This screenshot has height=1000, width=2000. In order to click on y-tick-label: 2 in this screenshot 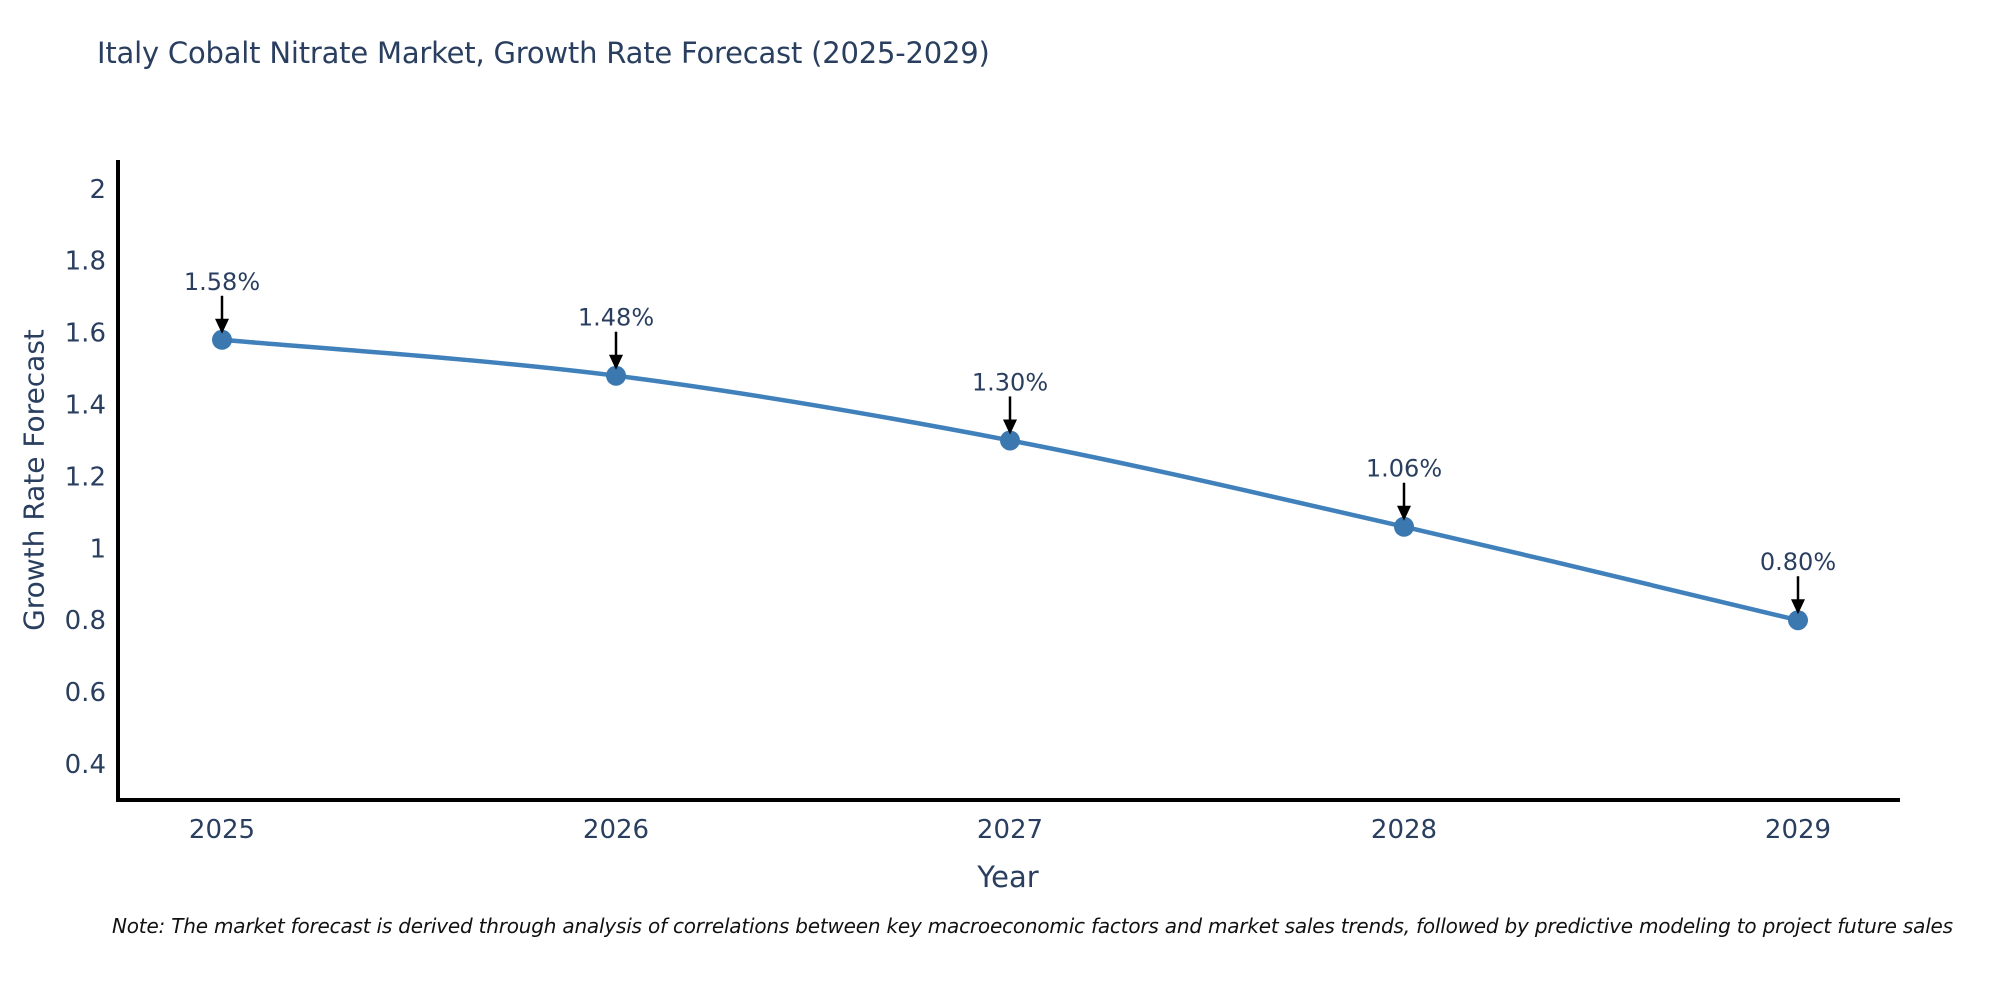, I will do `click(97, 190)`.